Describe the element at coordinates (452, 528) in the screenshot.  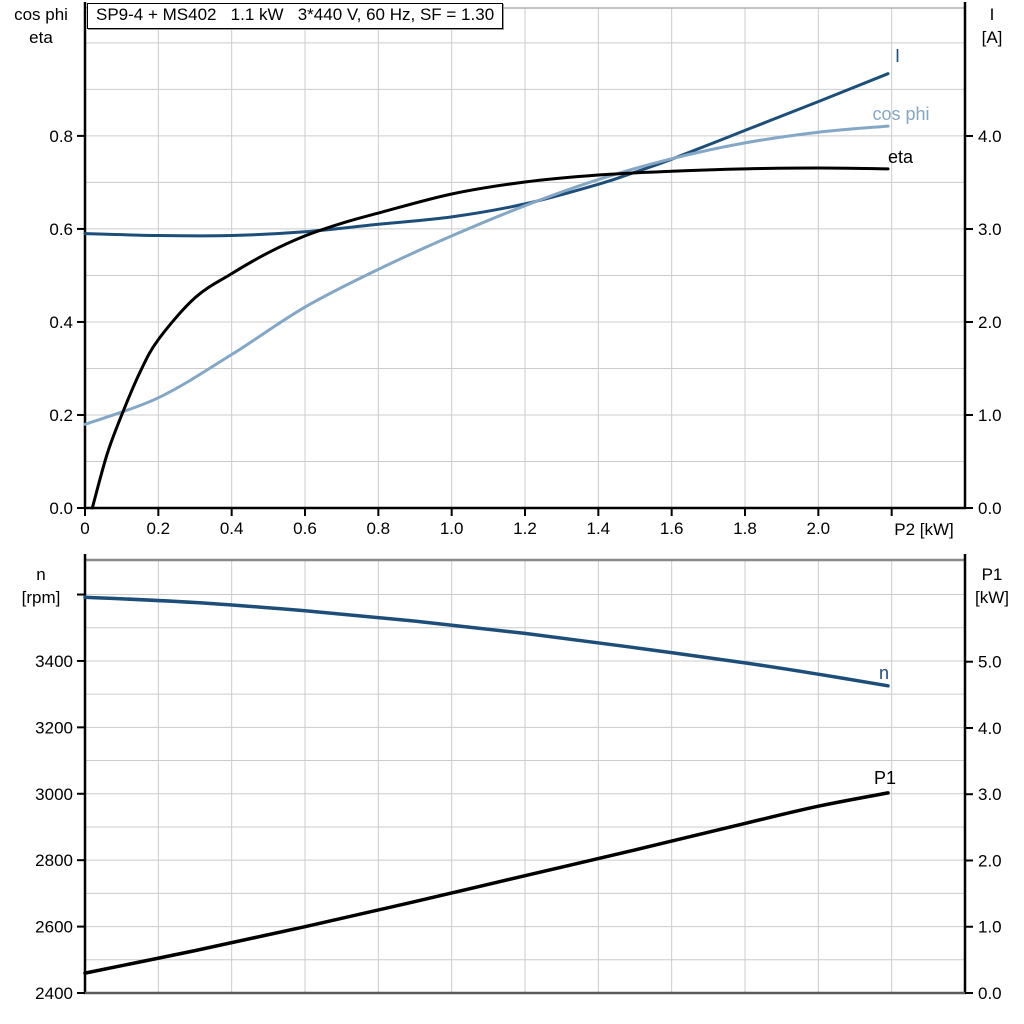
I see `x-tick-label: 1.0` at that location.